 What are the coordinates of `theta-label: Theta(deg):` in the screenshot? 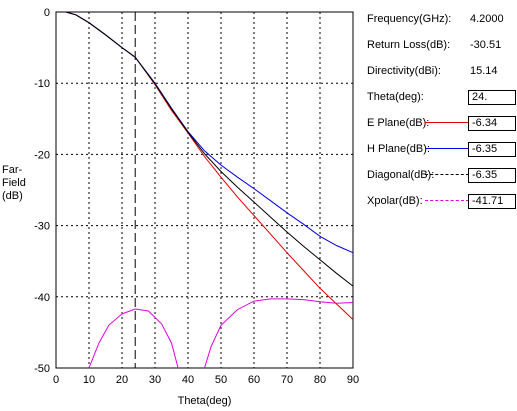 It's located at (395, 97).